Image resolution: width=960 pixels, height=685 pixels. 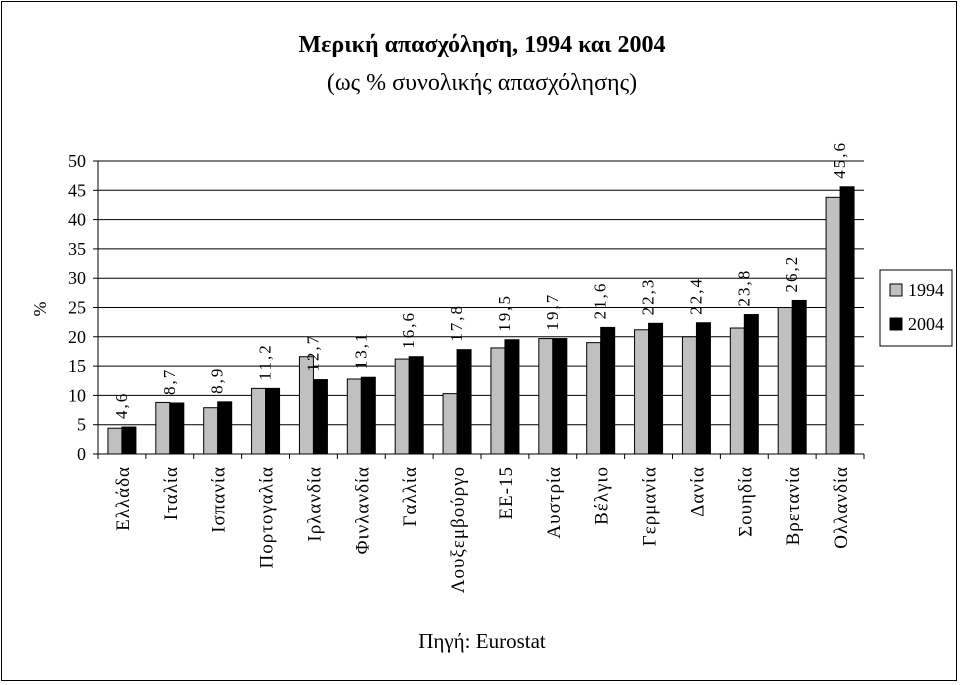 I want to click on category-label: Ολλανδία, so click(x=841, y=507).